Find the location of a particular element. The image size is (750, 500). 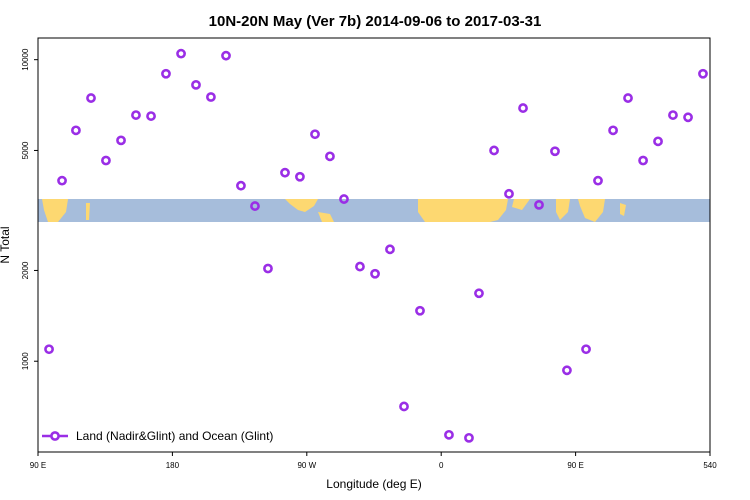

x-tick-label: 540 is located at coordinates (710, 465).